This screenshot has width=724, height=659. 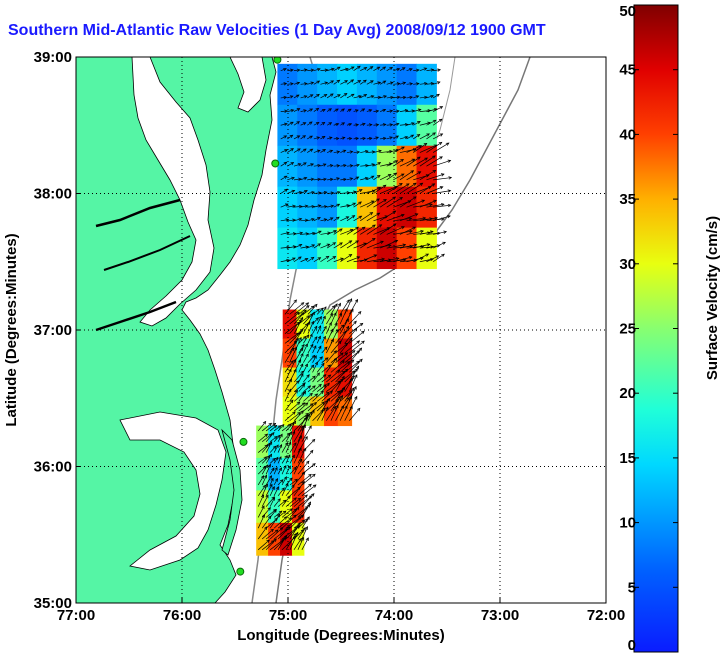 I want to click on colorbar-gradient, so click(x=656, y=328).